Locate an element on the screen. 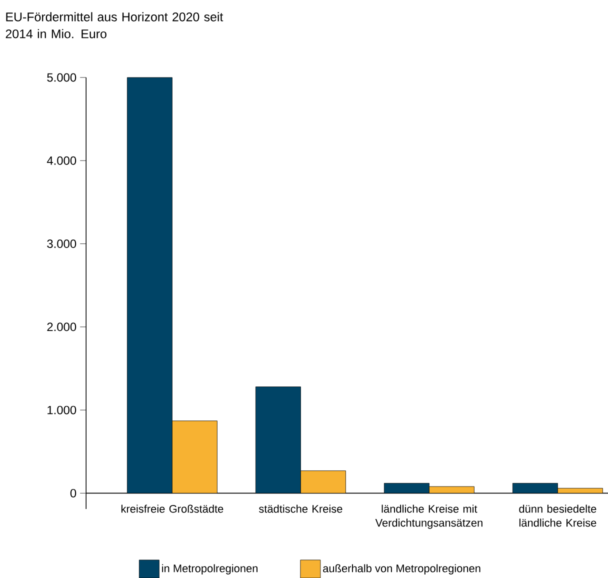 The image size is (608, 578). x-tick-label: kreisfreie Großstädte is located at coordinates (172, 508).